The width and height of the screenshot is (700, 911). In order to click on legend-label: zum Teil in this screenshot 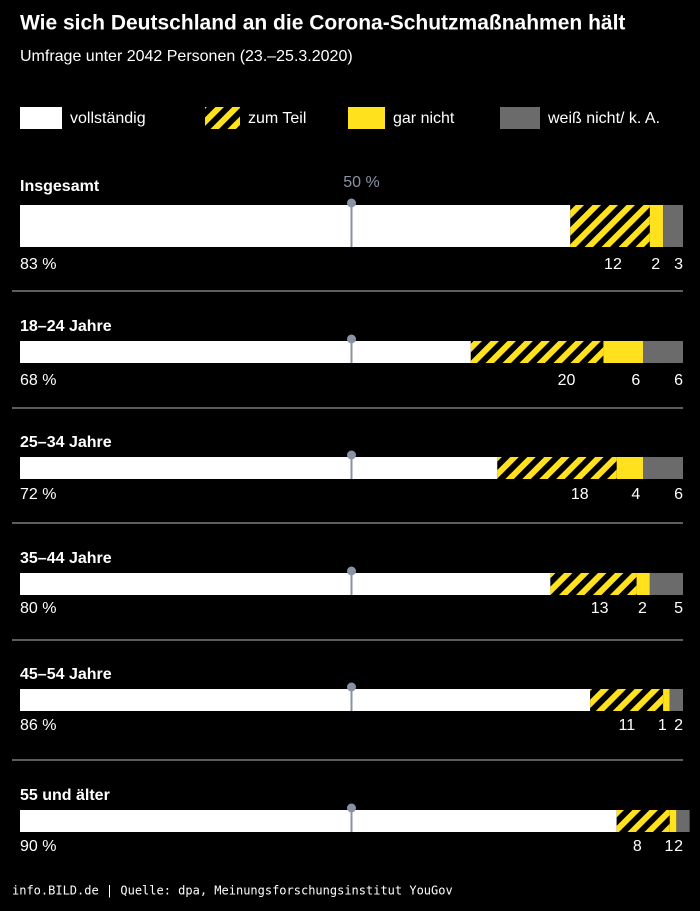, I will do `click(277, 118)`.